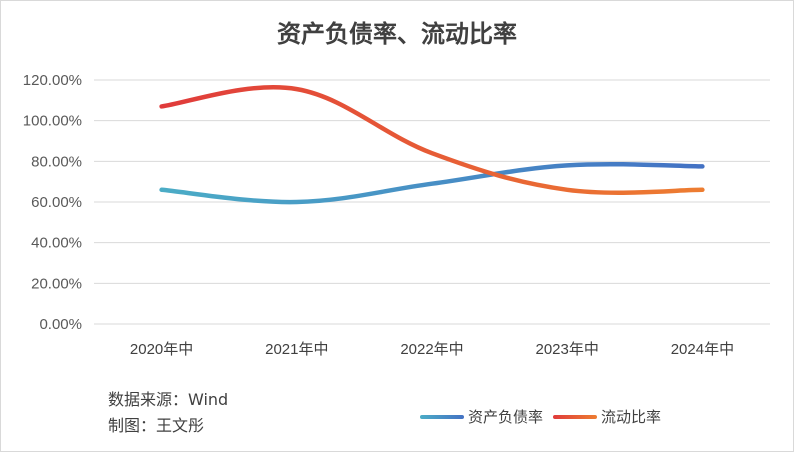 This screenshot has width=794, height=452. I want to click on chart-title: 资产负债率、流动比率, so click(397, 33).